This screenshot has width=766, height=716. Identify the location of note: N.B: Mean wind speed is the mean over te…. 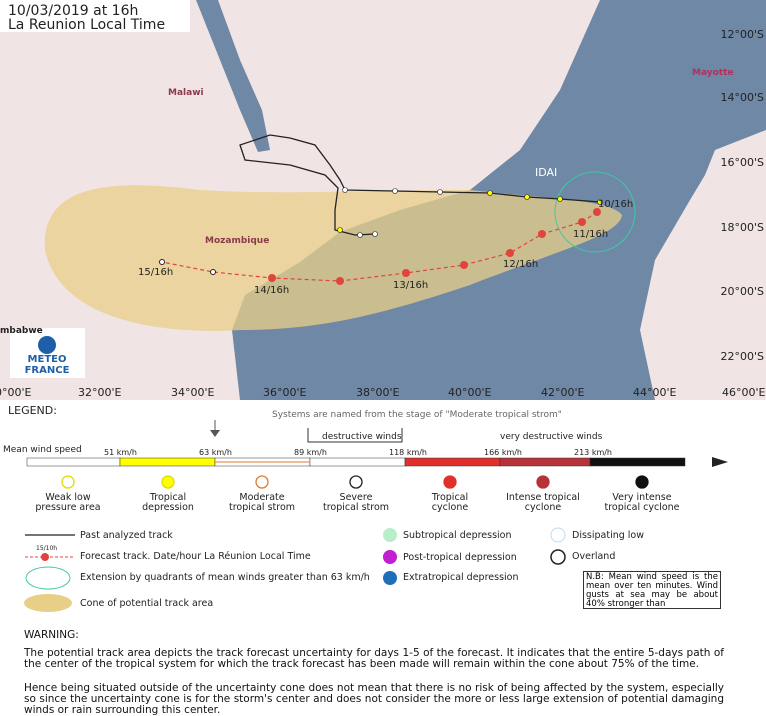
(652, 590).